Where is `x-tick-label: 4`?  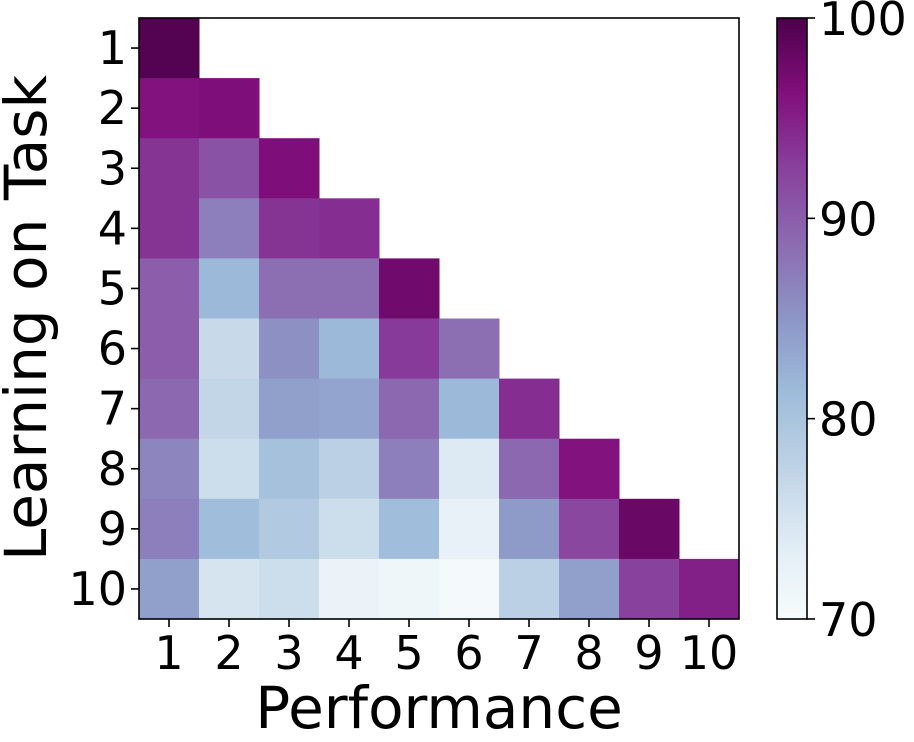 x-tick-label: 4 is located at coordinates (348, 653).